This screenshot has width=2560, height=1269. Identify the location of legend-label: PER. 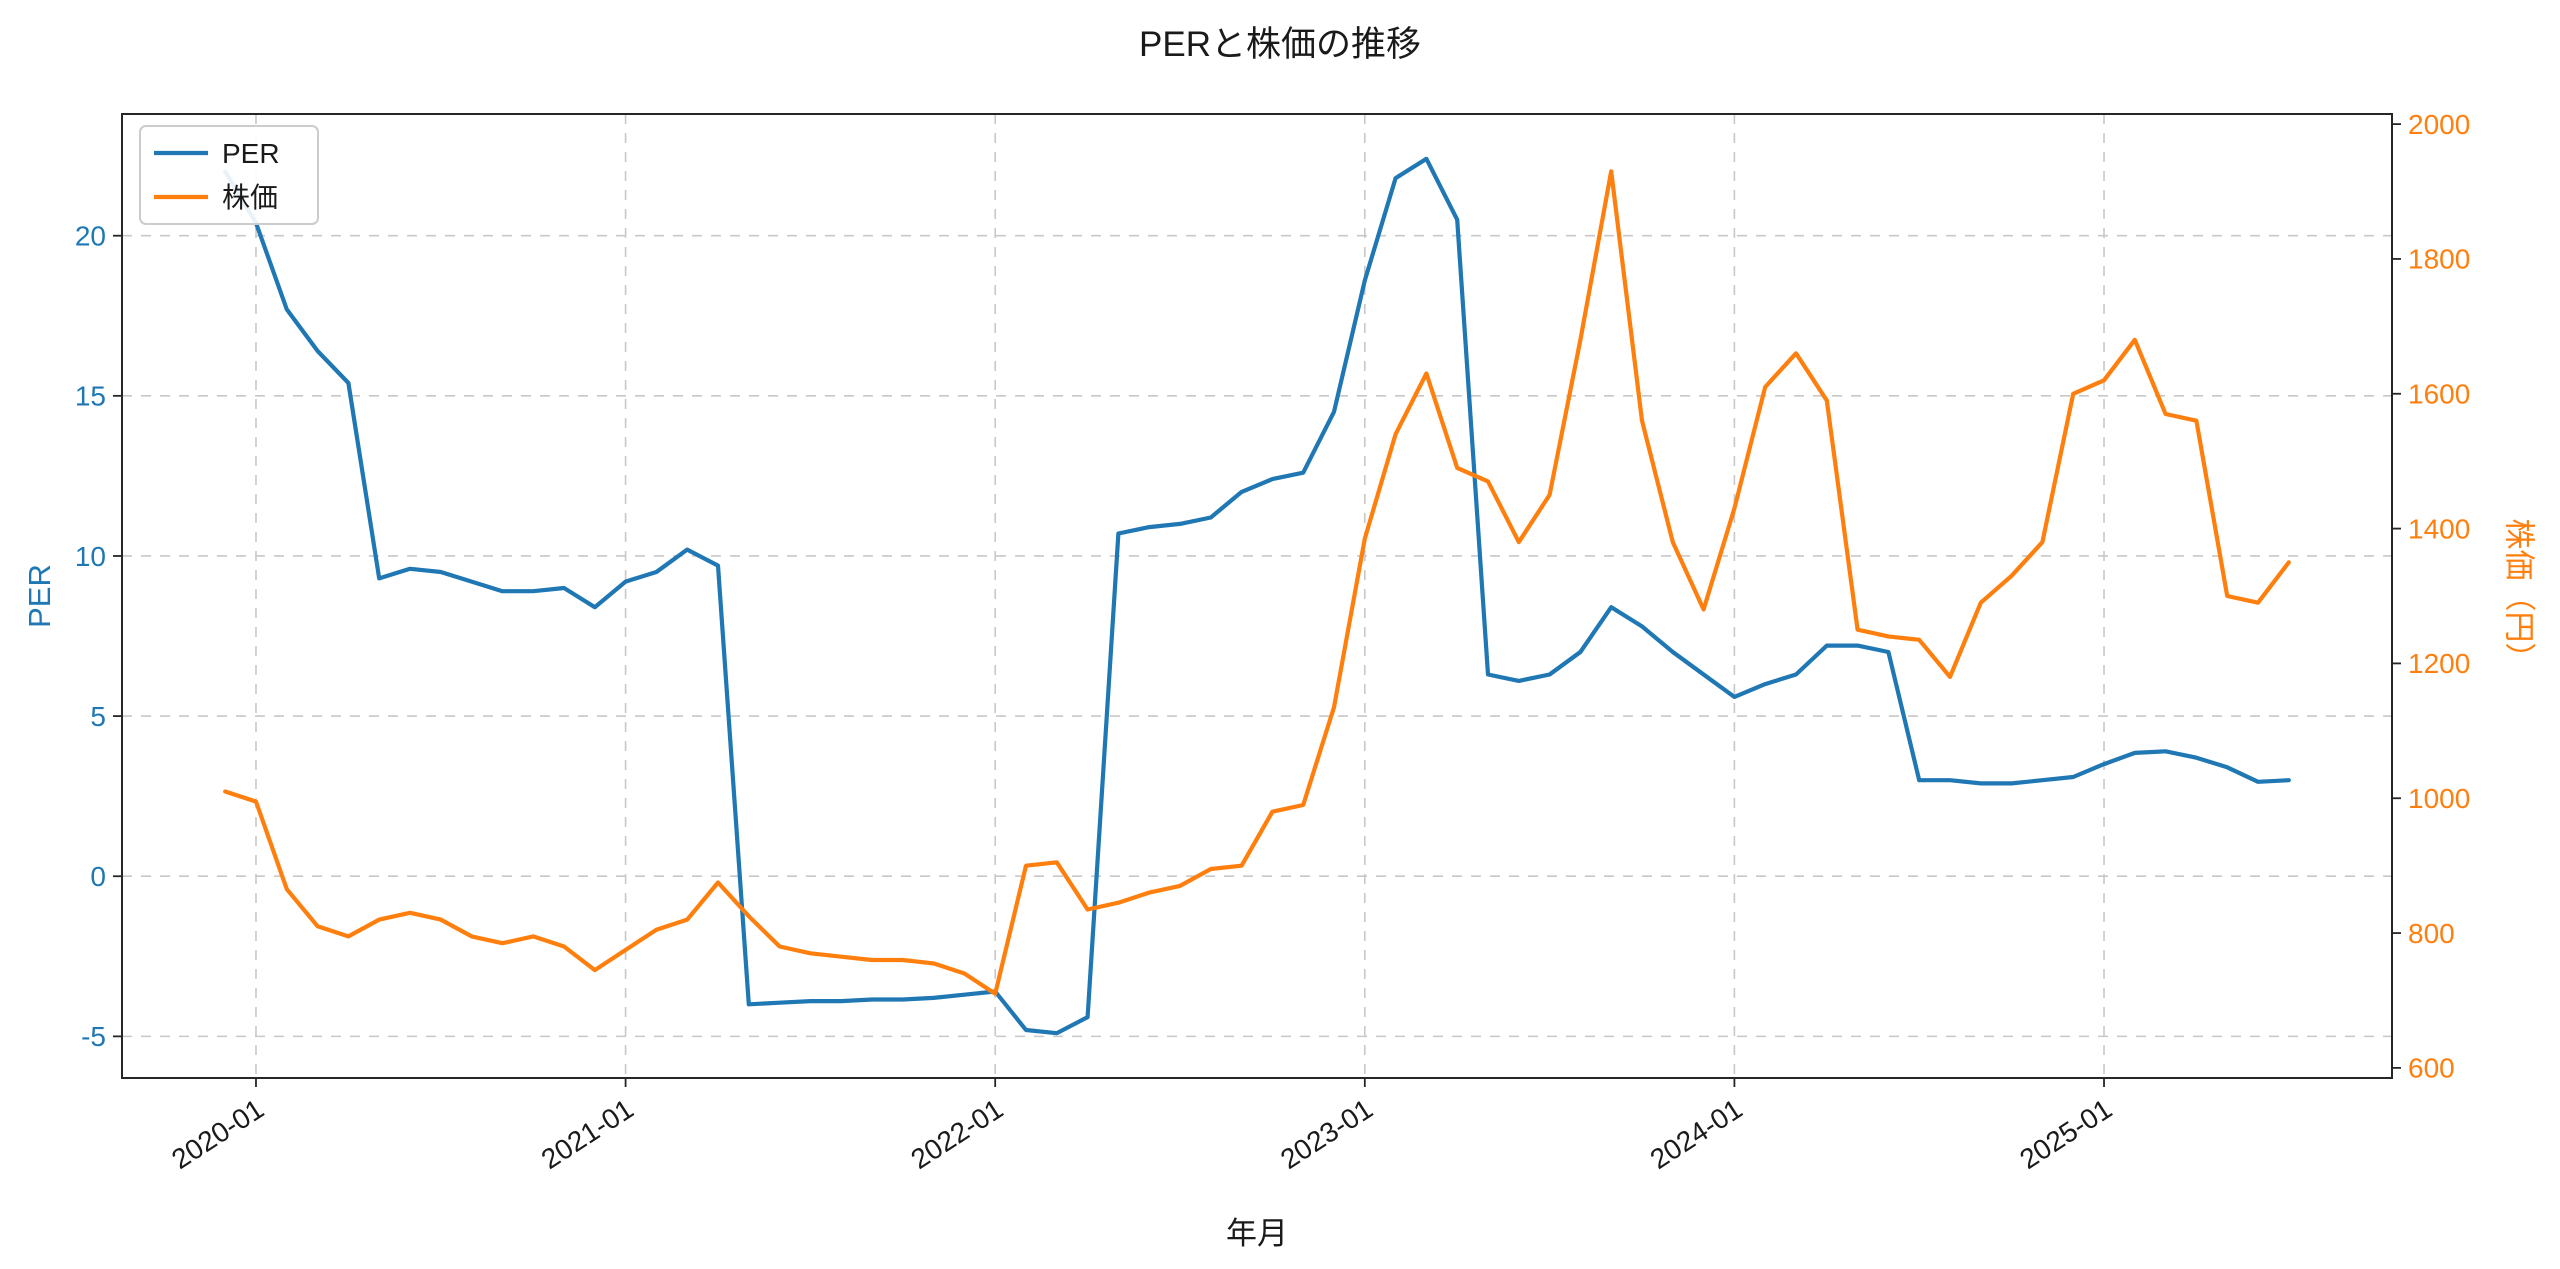
(251, 153).